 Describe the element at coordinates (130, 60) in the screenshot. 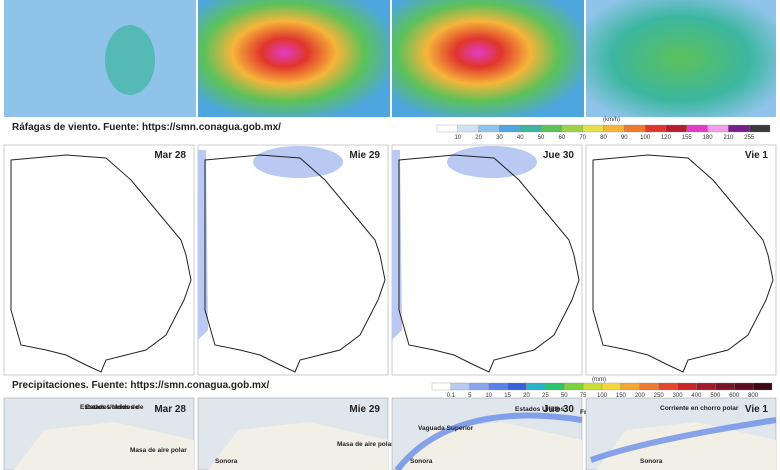

I see `wind-patch` at that location.